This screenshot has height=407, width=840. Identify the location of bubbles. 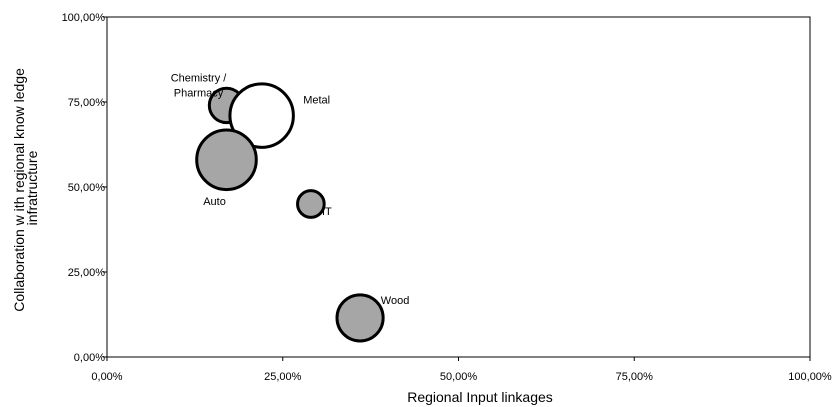
(290, 212).